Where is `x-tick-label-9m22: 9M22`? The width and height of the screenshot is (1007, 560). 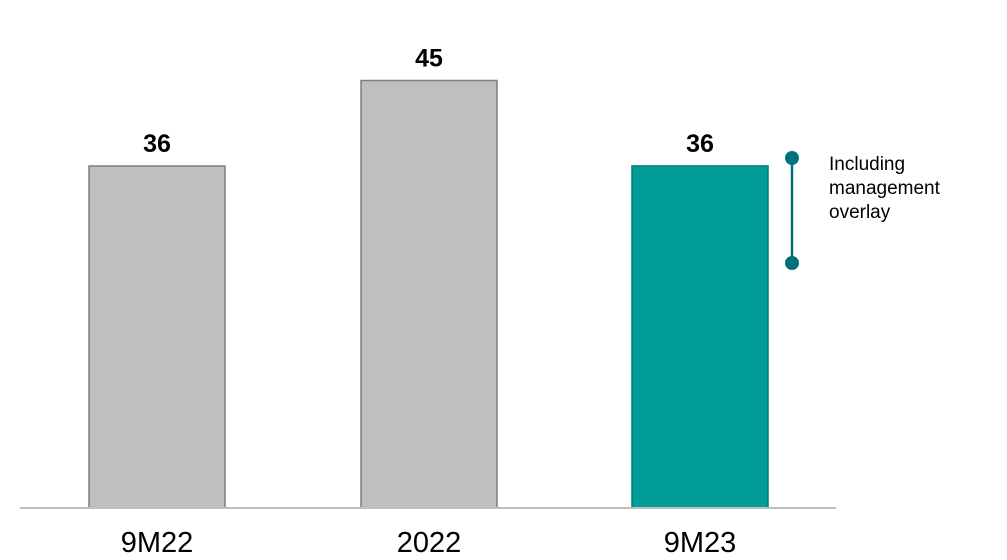 x-tick-label-9m22: 9M22 is located at coordinates (157, 543).